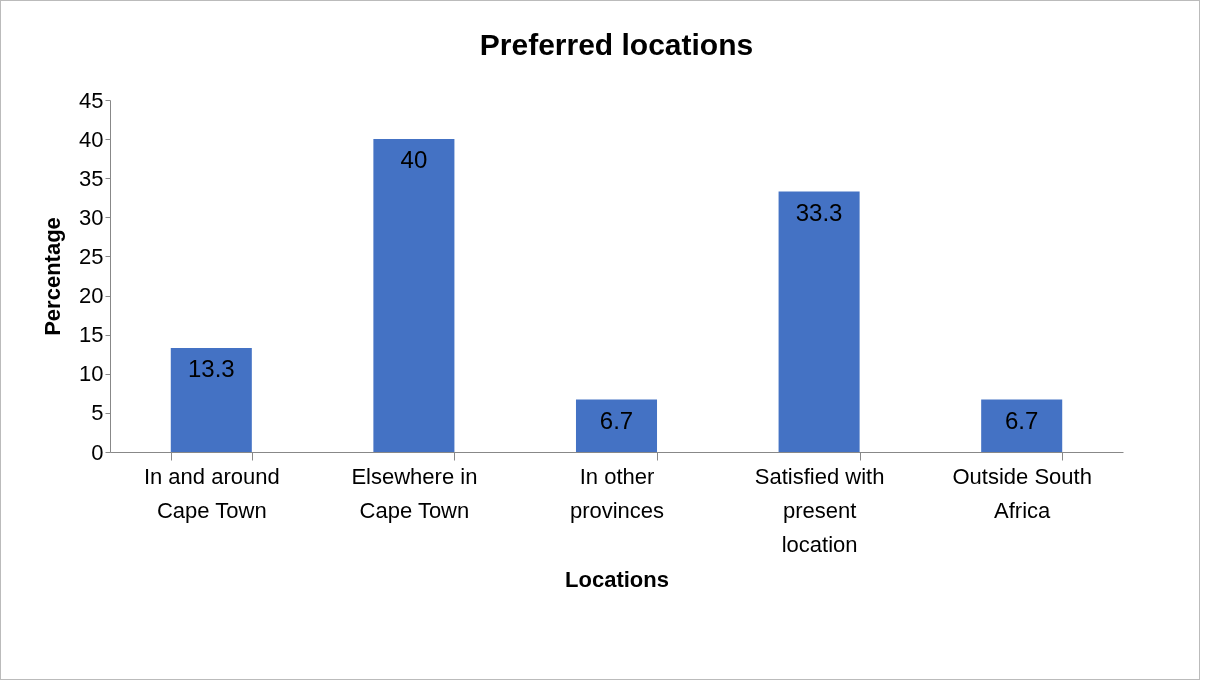  I want to click on x-axis-title: Locations, so click(617, 579).